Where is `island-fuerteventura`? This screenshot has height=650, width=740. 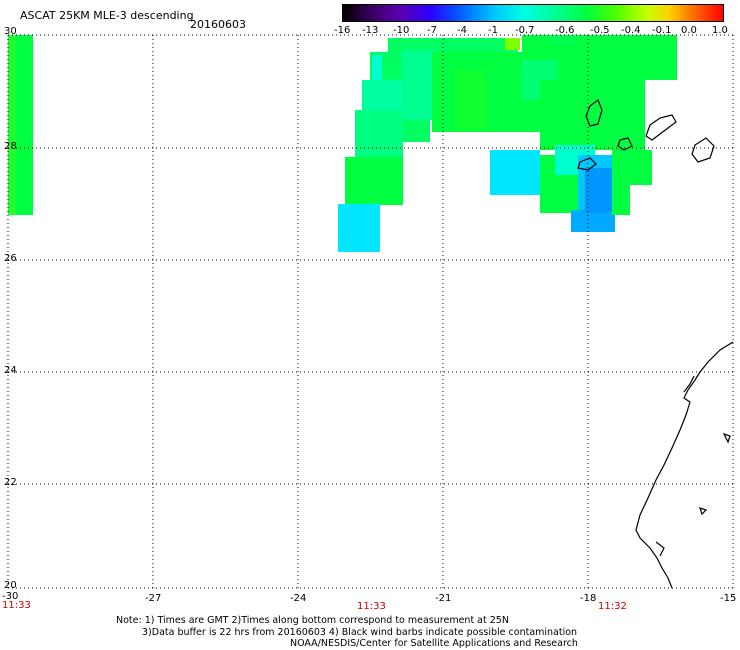 island-fuerteventura is located at coordinates (625, 144).